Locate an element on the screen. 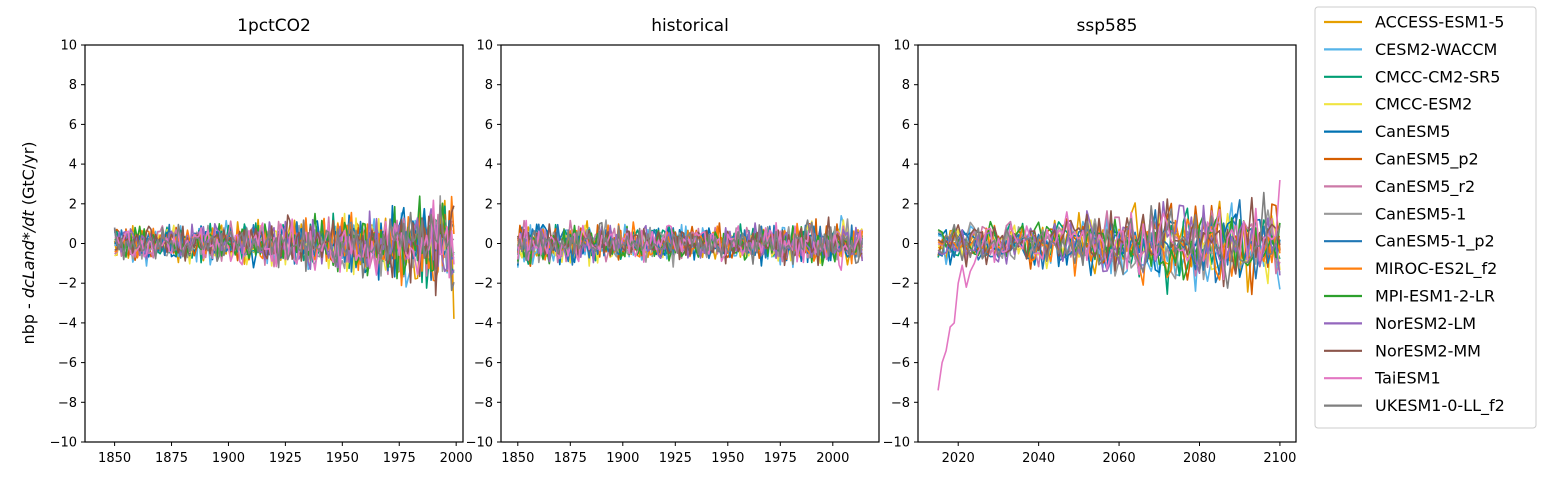 Image resolution: width=1553 pixels, height=479 pixels. legend-label: CanESM5_p2 is located at coordinates (1427, 160).